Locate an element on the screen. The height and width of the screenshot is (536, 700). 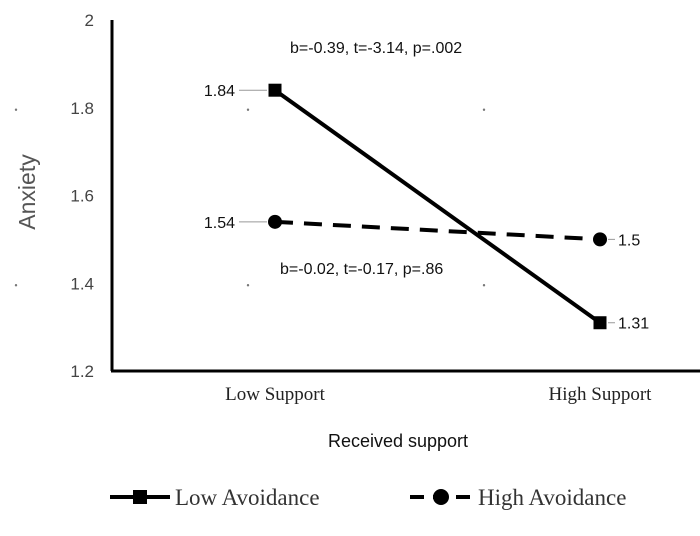
data-point-low-avoidance-low-support is located at coordinates (275, 90).